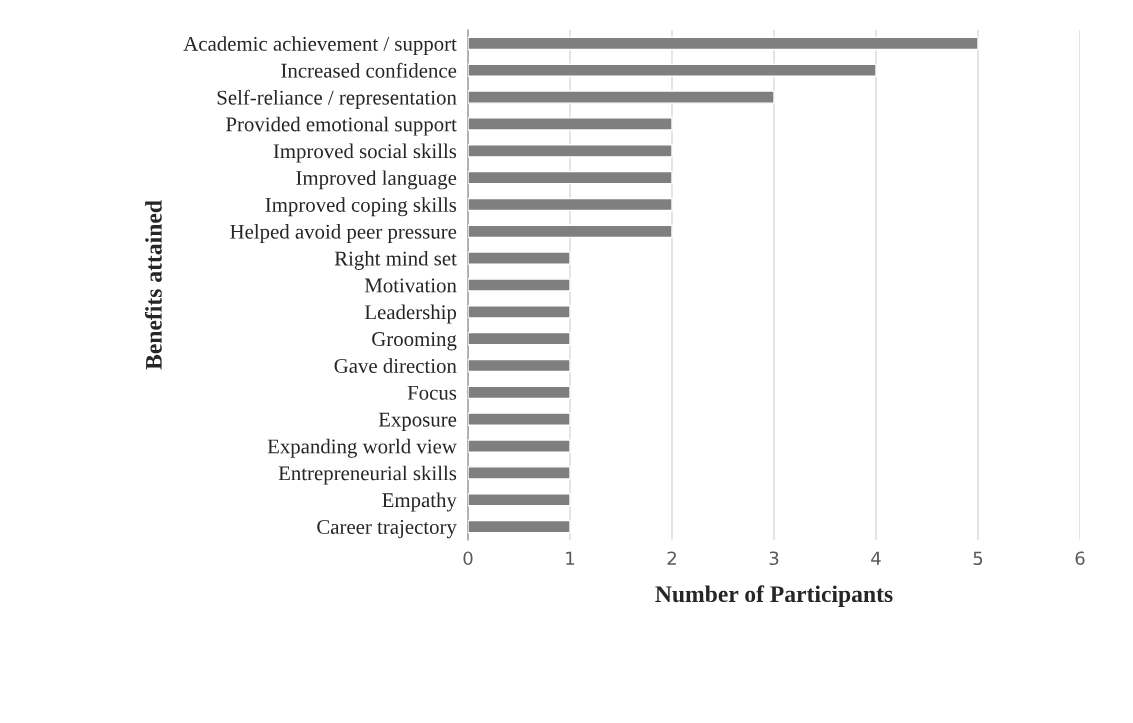 This screenshot has width=1133, height=723. I want to click on y-tick-label: Motivation, so click(410, 285).